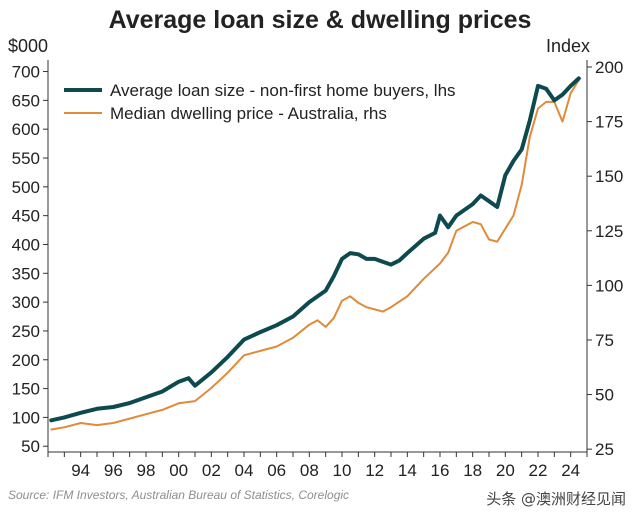  I want to click on left-axis-unit: $000, so click(28, 46).